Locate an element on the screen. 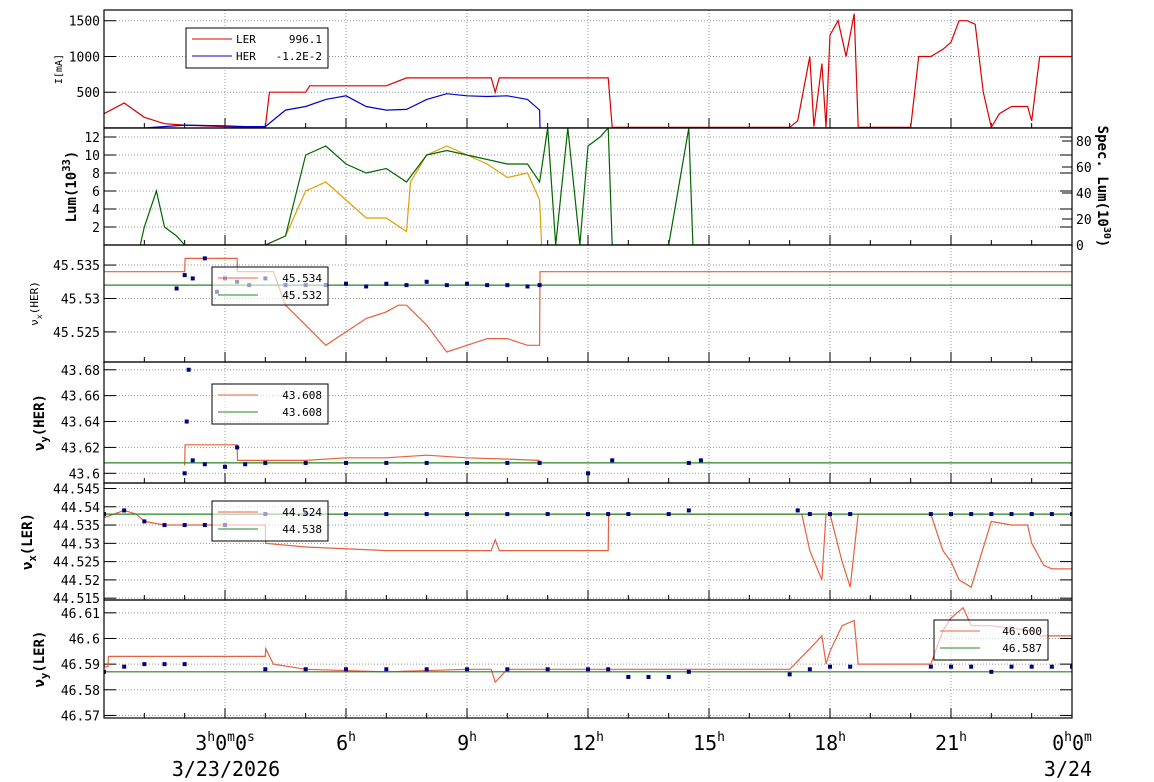 The width and height of the screenshot is (1154, 782). x-date-end: 3/24 is located at coordinates (1068, 769).